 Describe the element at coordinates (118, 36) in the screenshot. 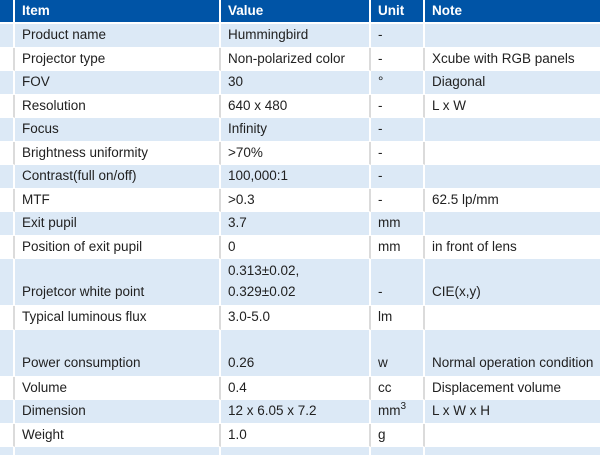

I see `item-cell: Product name` at that location.